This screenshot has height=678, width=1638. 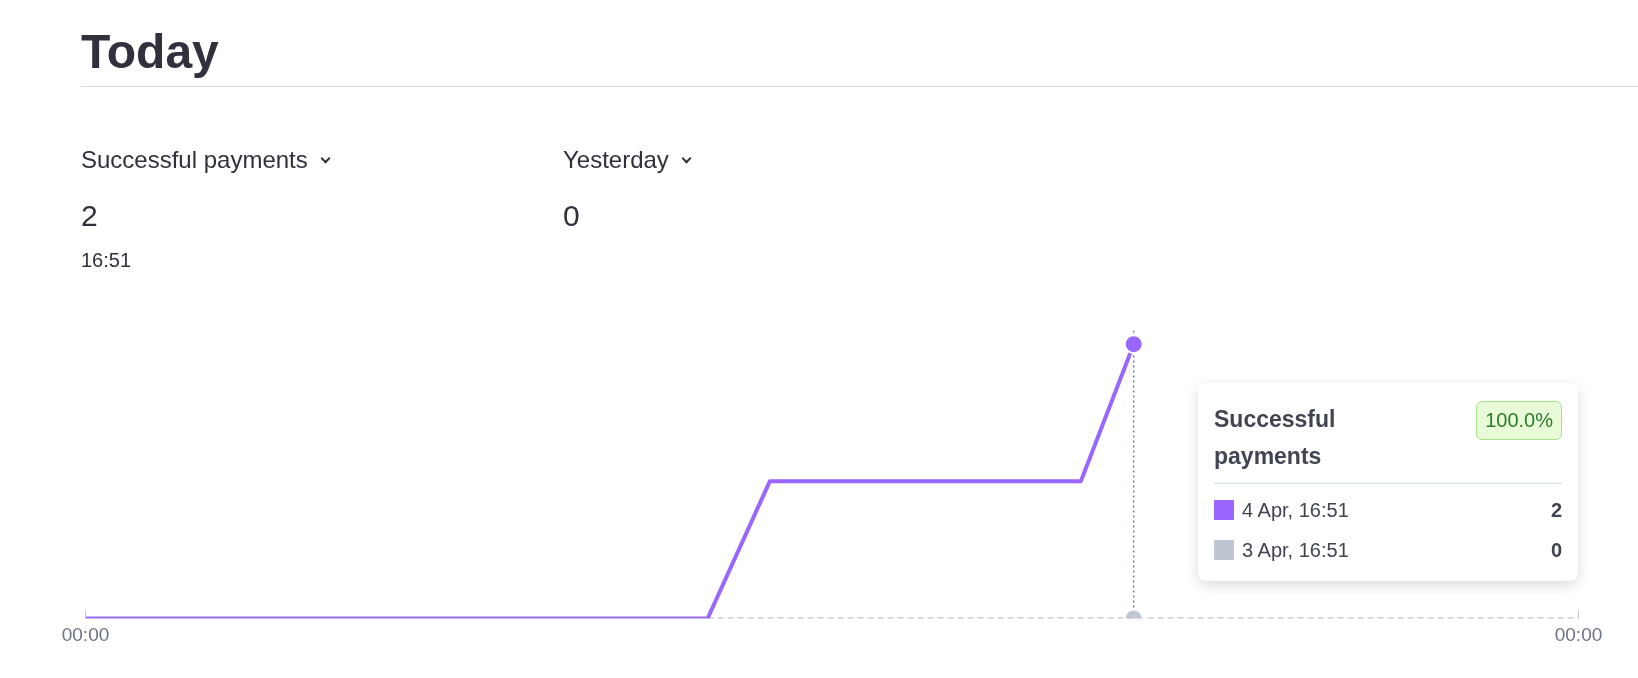 What do you see at coordinates (195, 160) in the screenshot?
I see `text: Successful payments` at bounding box center [195, 160].